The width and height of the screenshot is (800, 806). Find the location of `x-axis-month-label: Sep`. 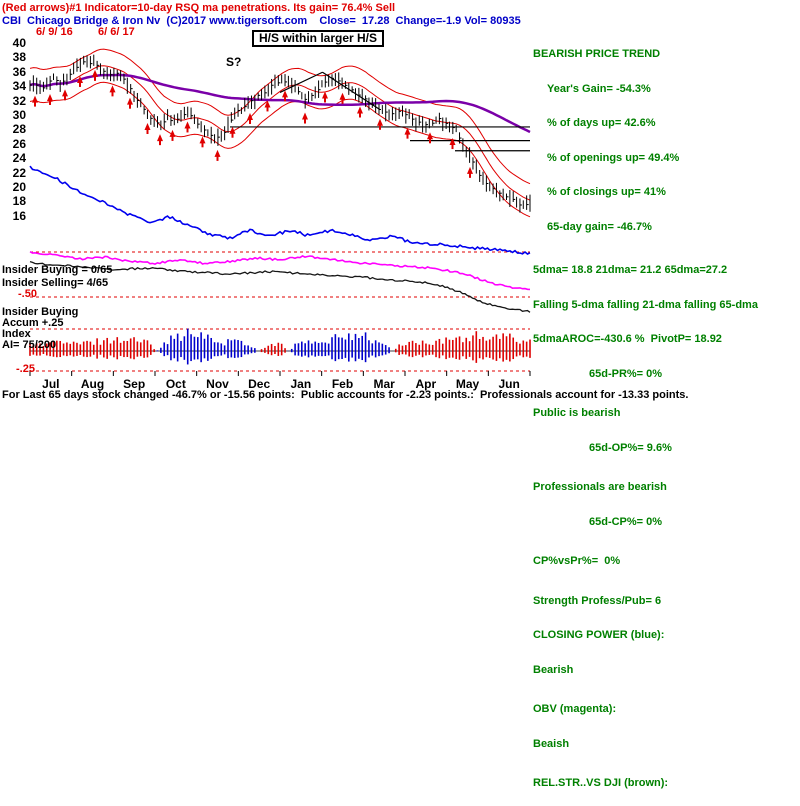

x-axis-month-label: Sep is located at coordinates (134, 384).